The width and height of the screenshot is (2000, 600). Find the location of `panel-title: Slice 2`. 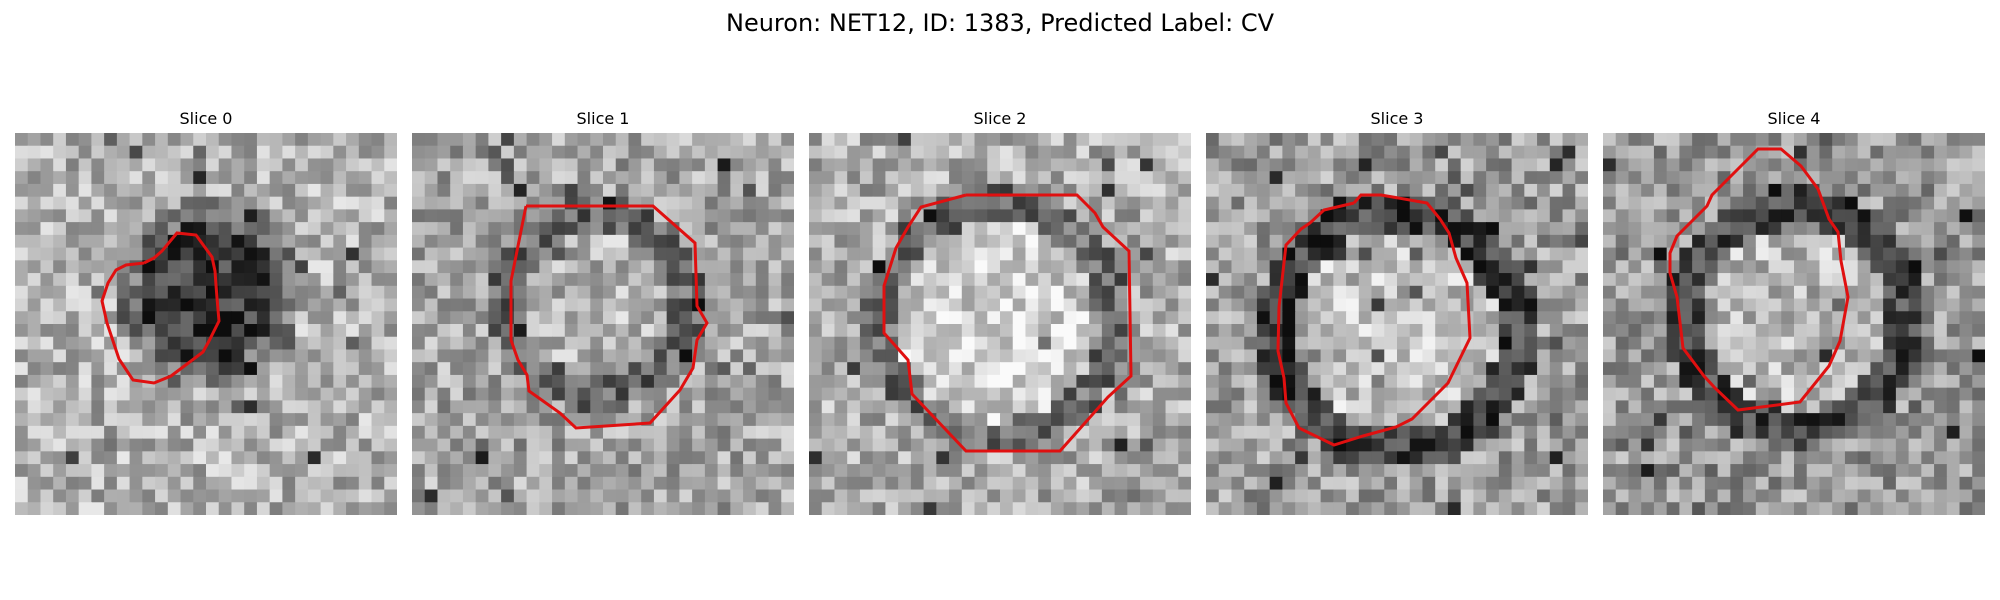

panel-title: Slice 2 is located at coordinates (1000, 118).